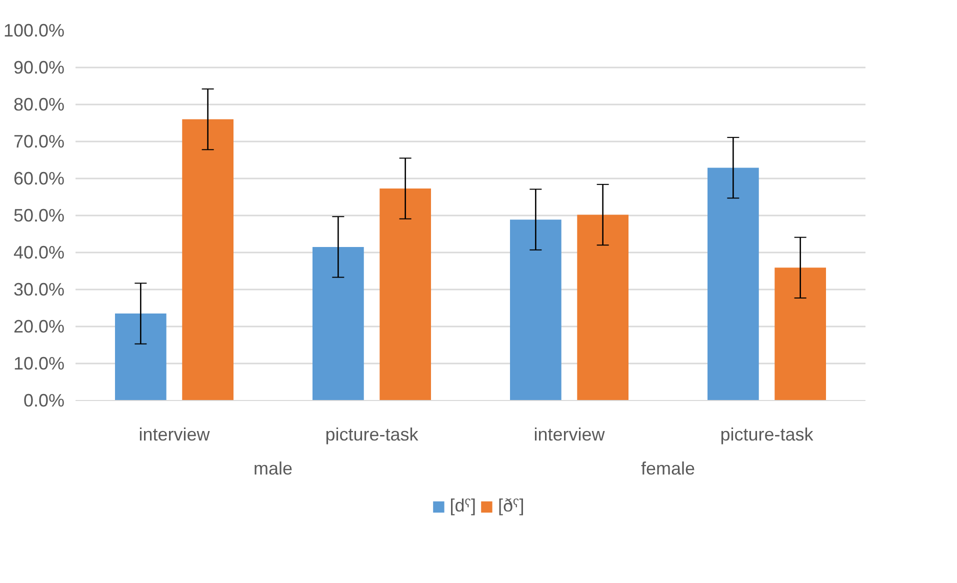 This screenshot has height=583, width=957. I want to click on y-tick-label: 50.0%, so click(39, 216).